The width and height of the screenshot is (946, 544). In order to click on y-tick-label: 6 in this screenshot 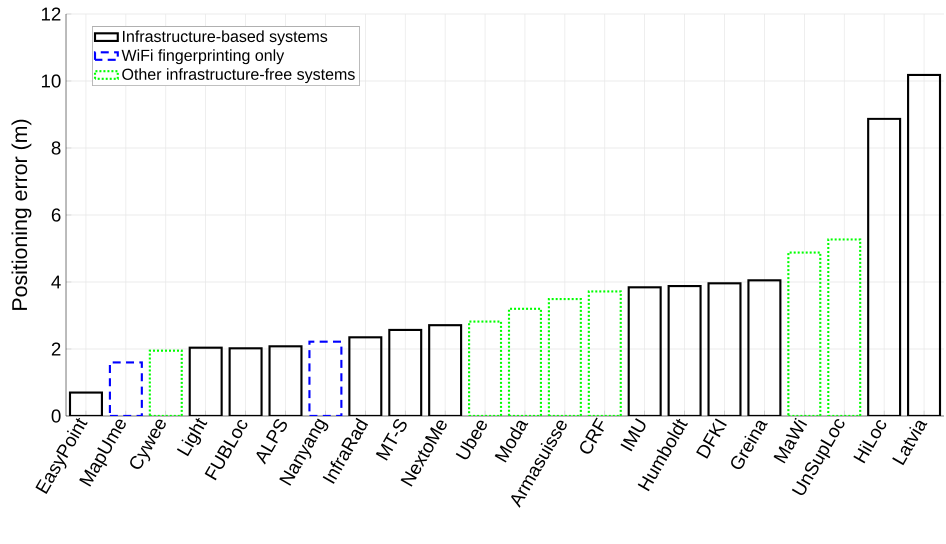, I will do `click(56, 215)`.